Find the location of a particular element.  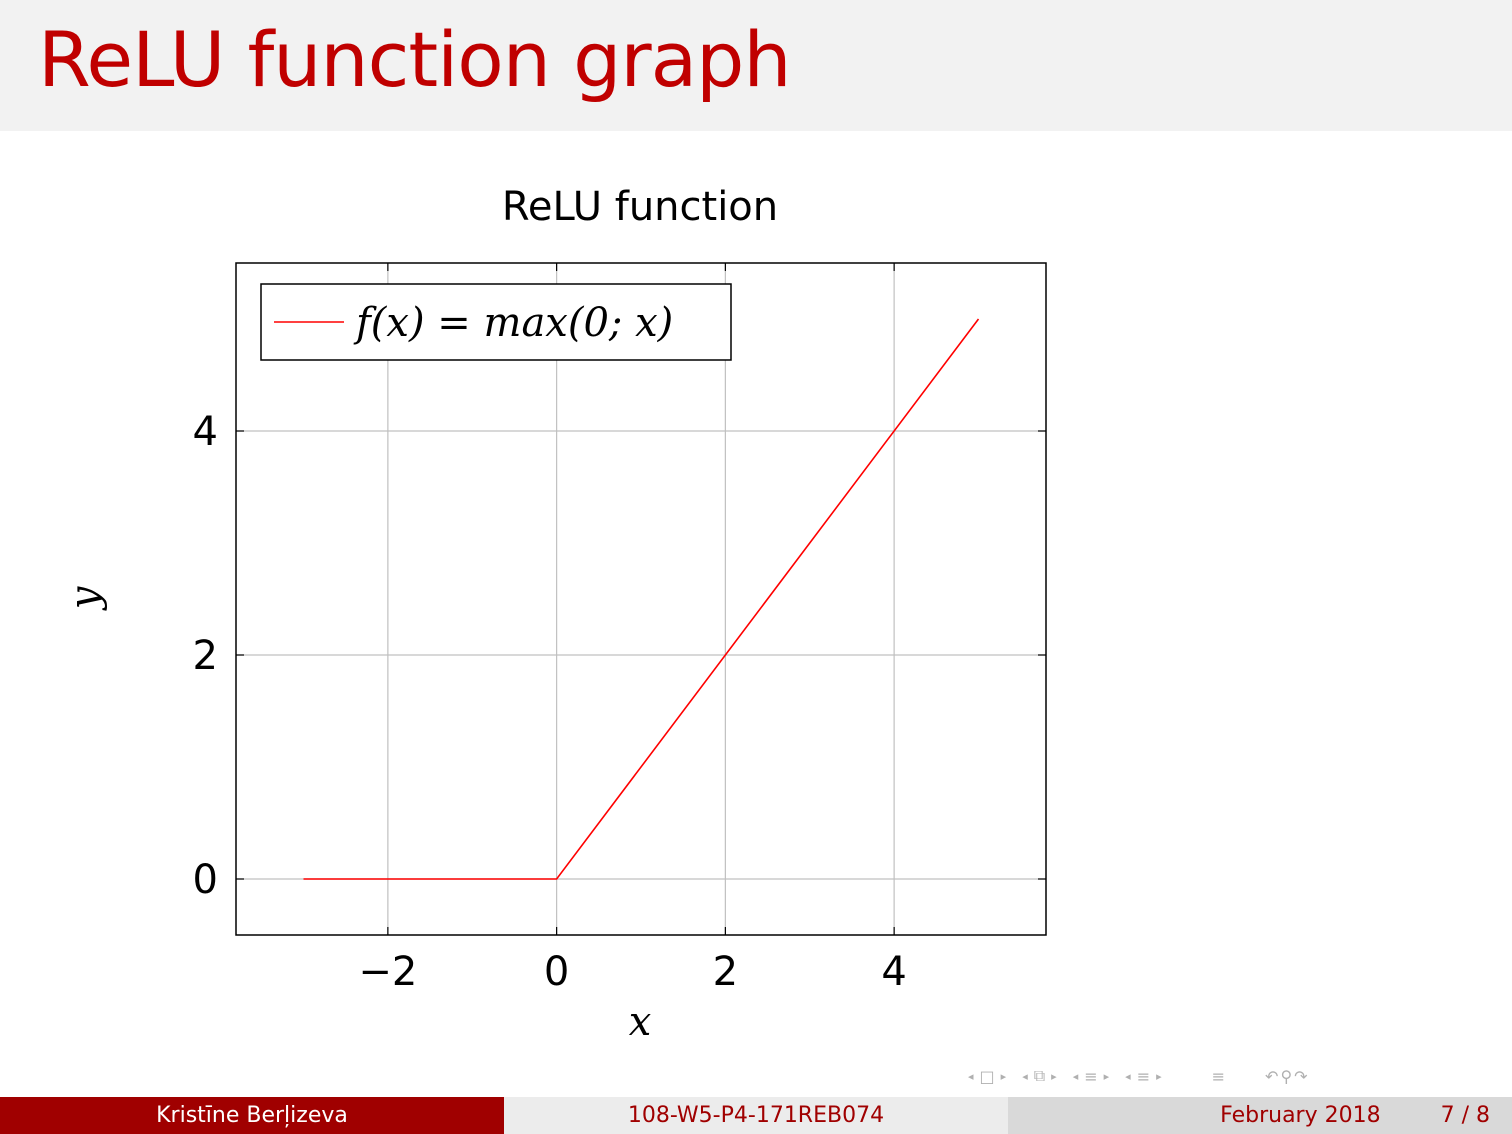

section-nav-icon: ≡ is located at coordinates (1091, 1076).